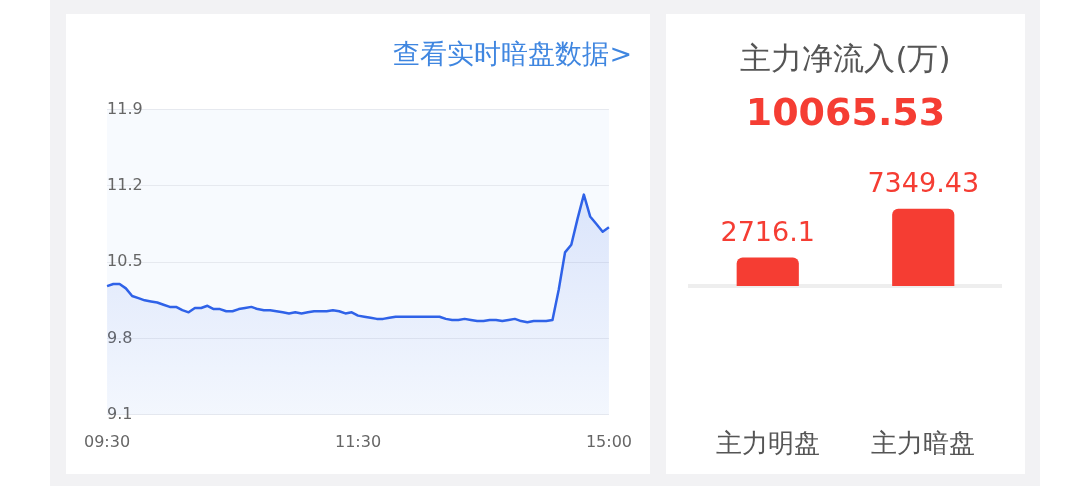 The width and height of the screenshot is (1084, 486). What do you see at coordinates (923, 442) in the screenshot?
I see `x-tick-label: 主力暗盘` at bounding box center [923, 442].